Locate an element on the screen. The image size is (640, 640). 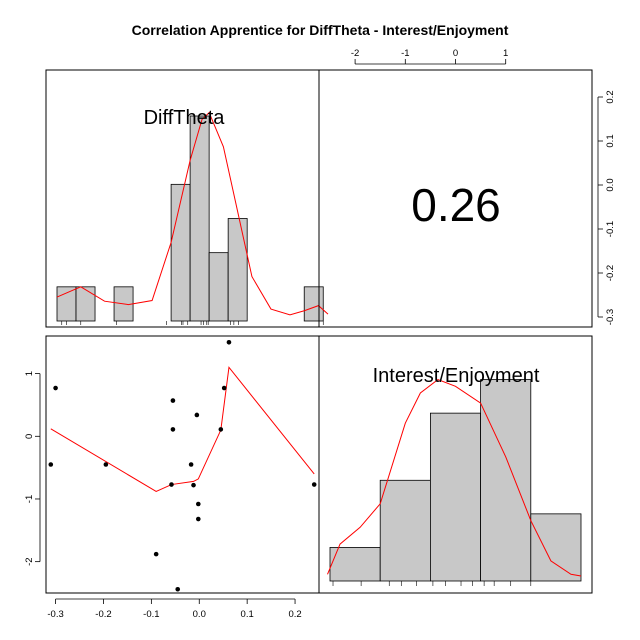
y-tick-label: 1 is located at coordinates (29, 373).